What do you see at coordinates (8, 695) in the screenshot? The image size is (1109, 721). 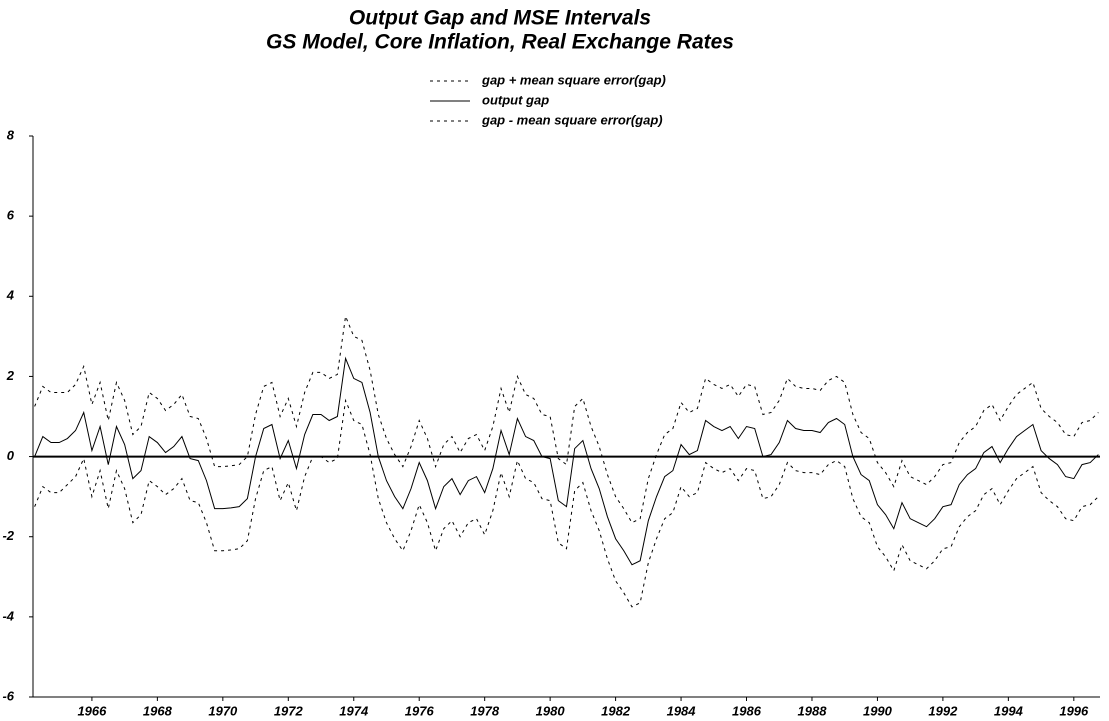 I see `y-tick-label: -6` at bounding box center [8, 695].